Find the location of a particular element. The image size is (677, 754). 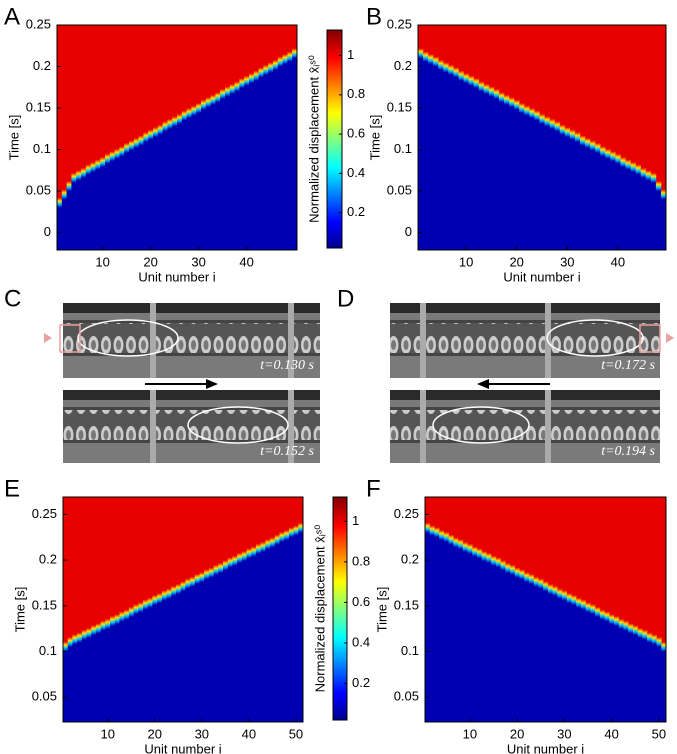

y-tick-label: 0.05 is located at coordinates (399, 189).